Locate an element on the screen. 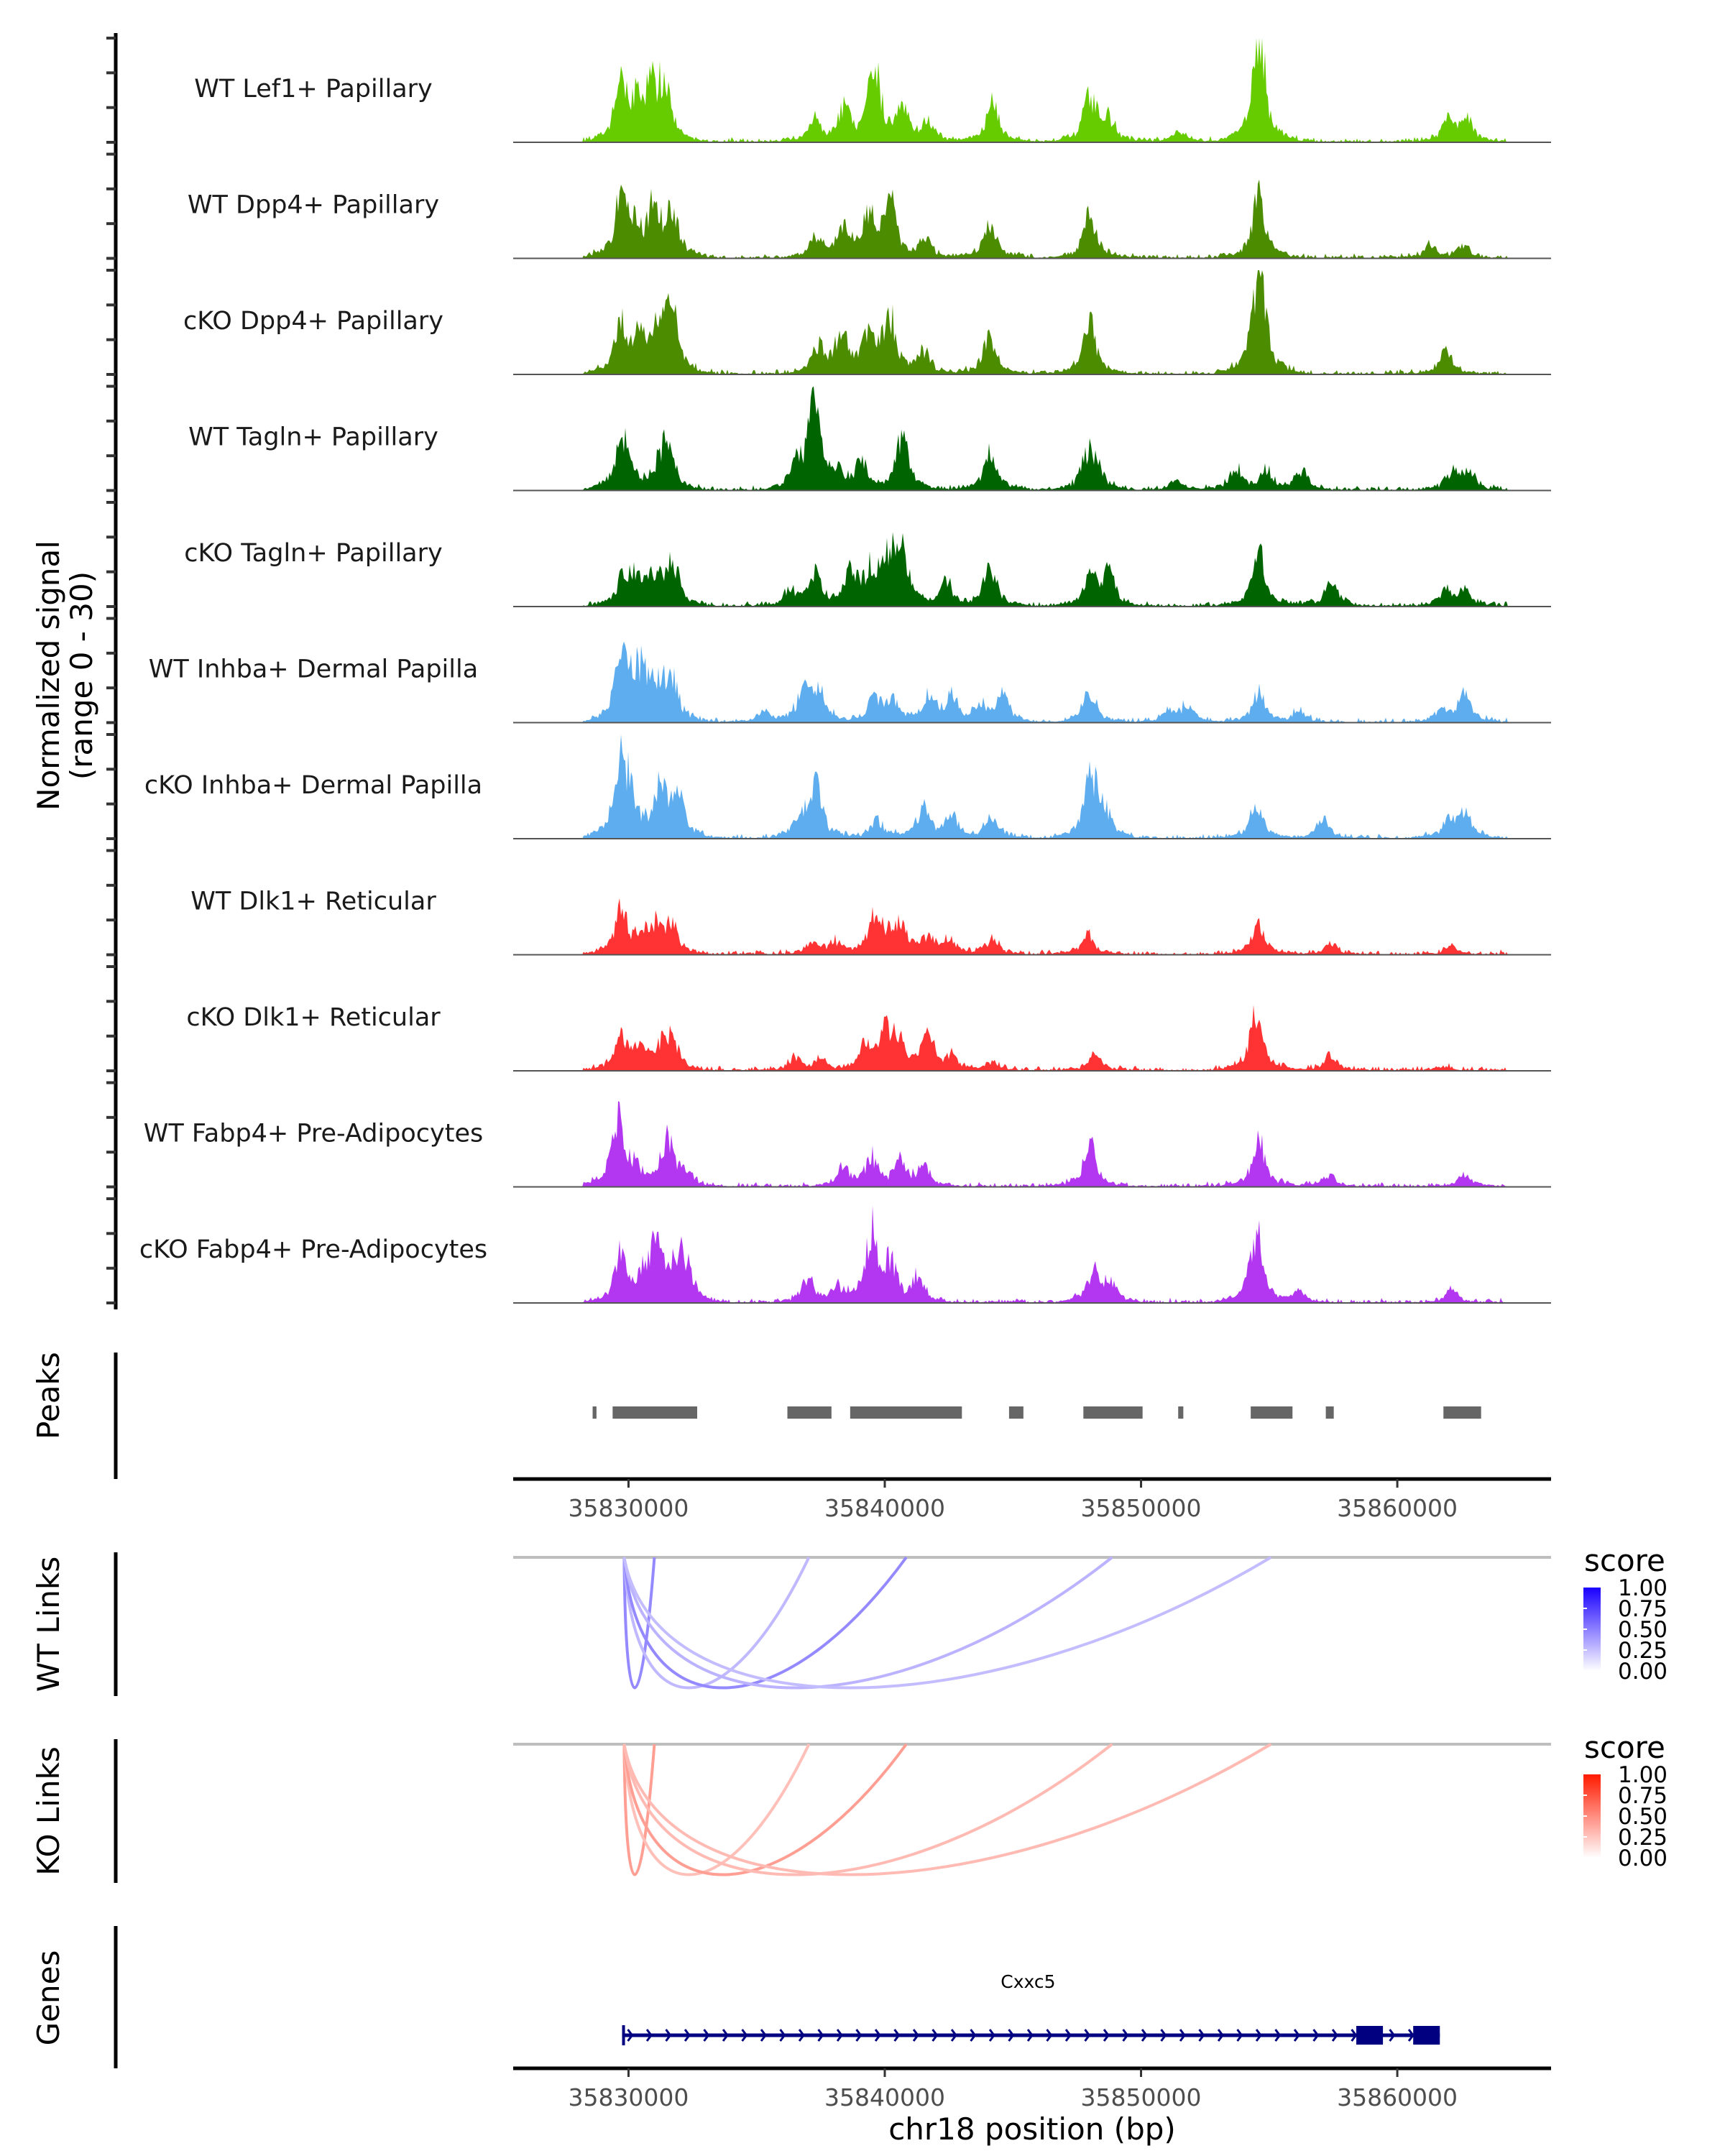 This screenshot has height=2156, width=1725. legend-tick-label: 0.25 is located at coordinates (1643, 1651).